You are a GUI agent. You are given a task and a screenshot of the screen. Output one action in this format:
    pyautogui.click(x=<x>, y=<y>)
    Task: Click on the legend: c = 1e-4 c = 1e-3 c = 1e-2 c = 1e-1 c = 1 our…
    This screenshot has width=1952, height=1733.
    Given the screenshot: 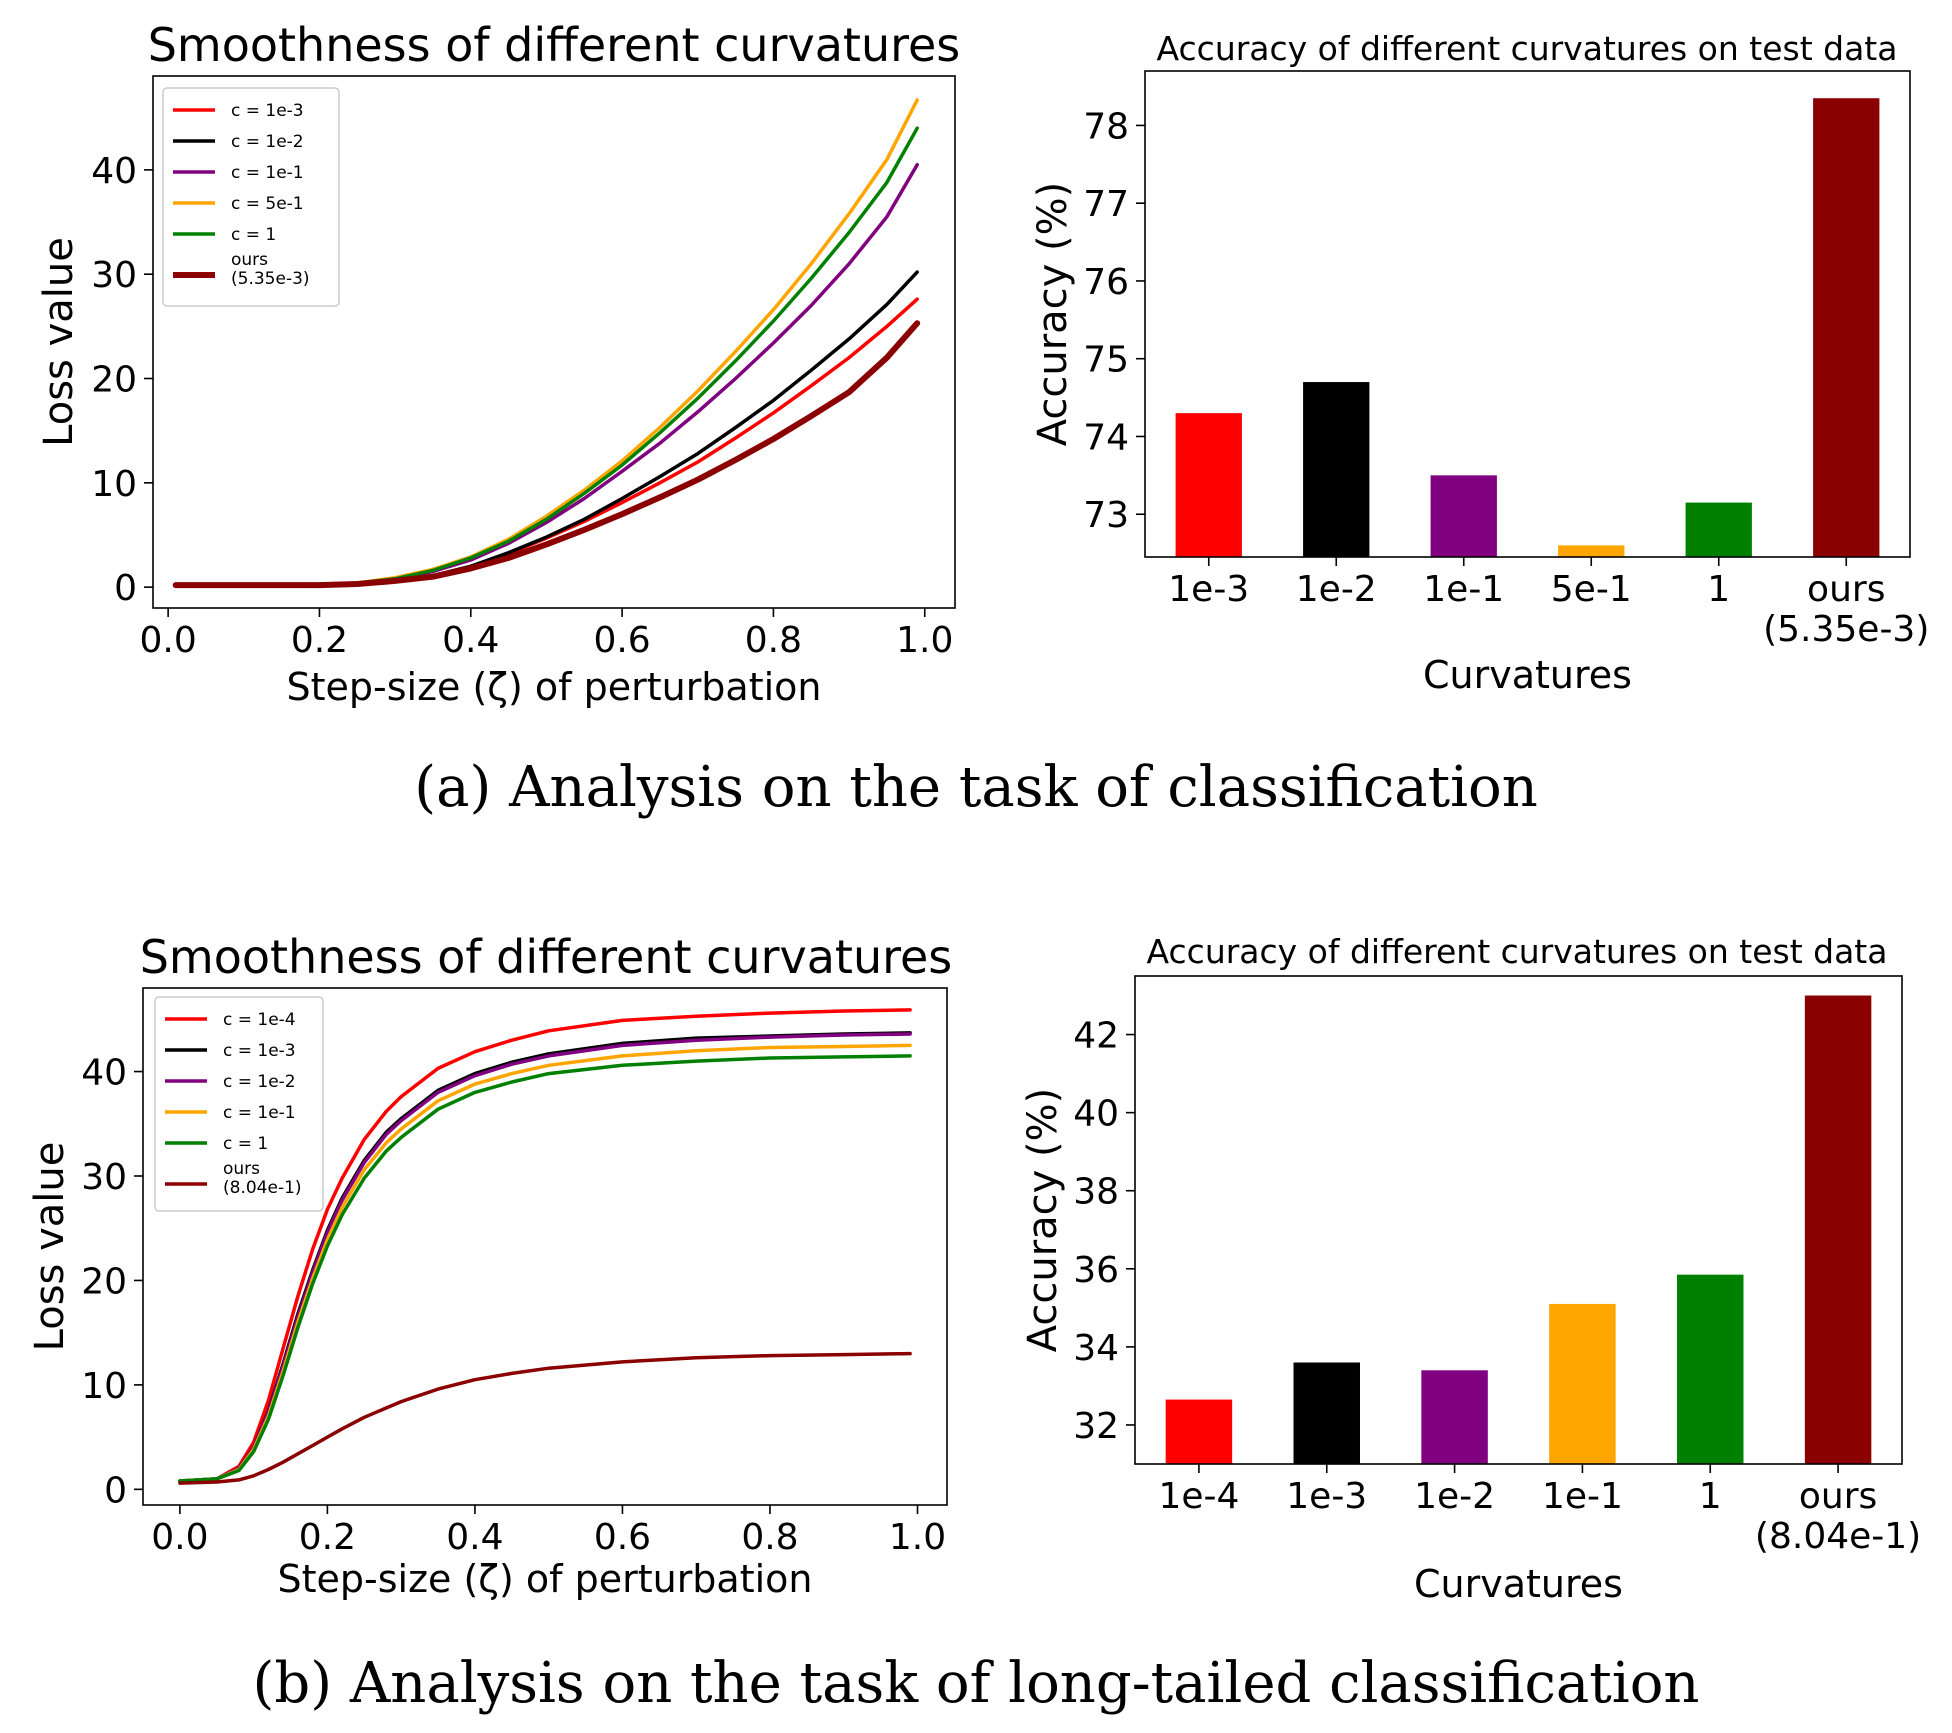 What is the action you would take?
    pyautogui.click(x=239, y=1104)
    